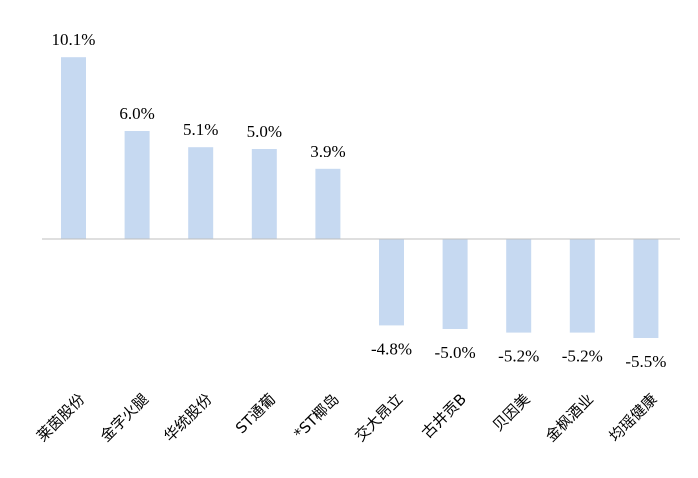 This screenshot has height=478, width=698. I want to click on category-label-8: 金枫酒业, so click(569, 417).